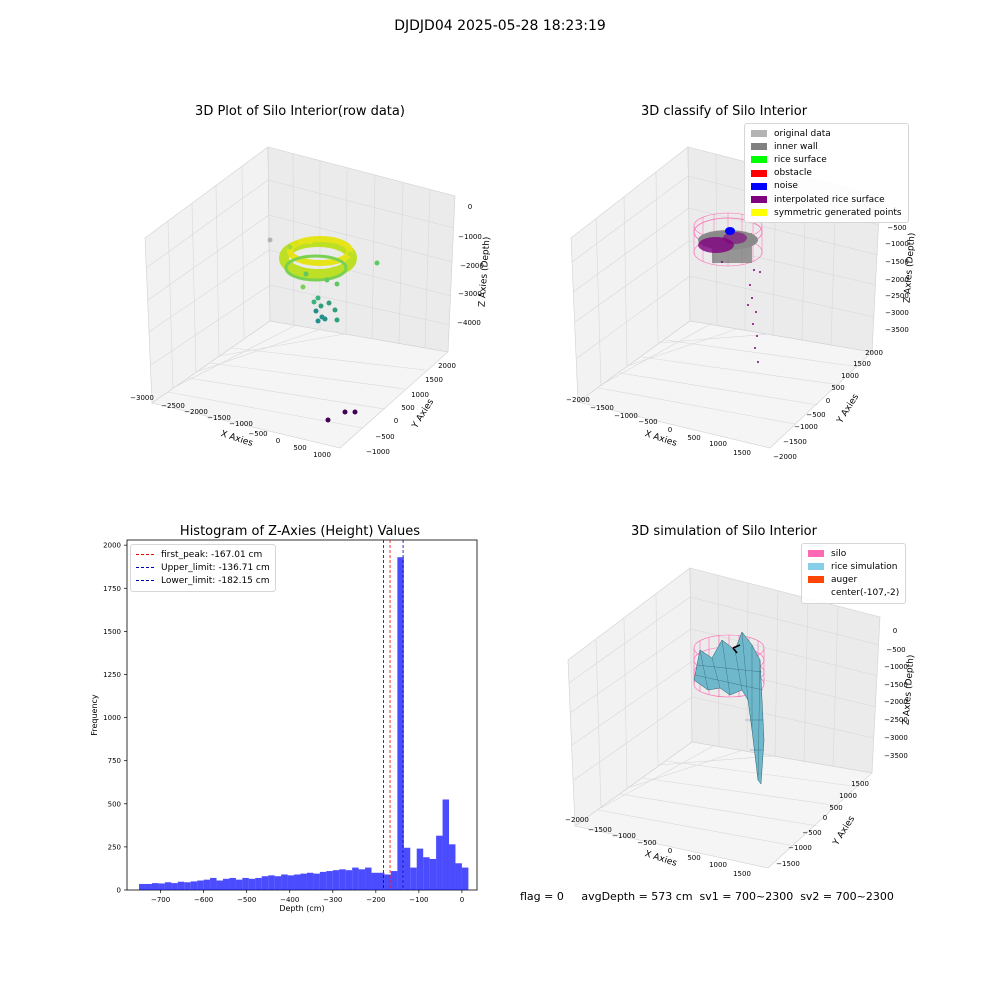 The width and height of the screenshot is (1000, 1000). Describe the element at coordinates (112, 589) in the screenshot. I see `y-tick-label: 1750` at that location.